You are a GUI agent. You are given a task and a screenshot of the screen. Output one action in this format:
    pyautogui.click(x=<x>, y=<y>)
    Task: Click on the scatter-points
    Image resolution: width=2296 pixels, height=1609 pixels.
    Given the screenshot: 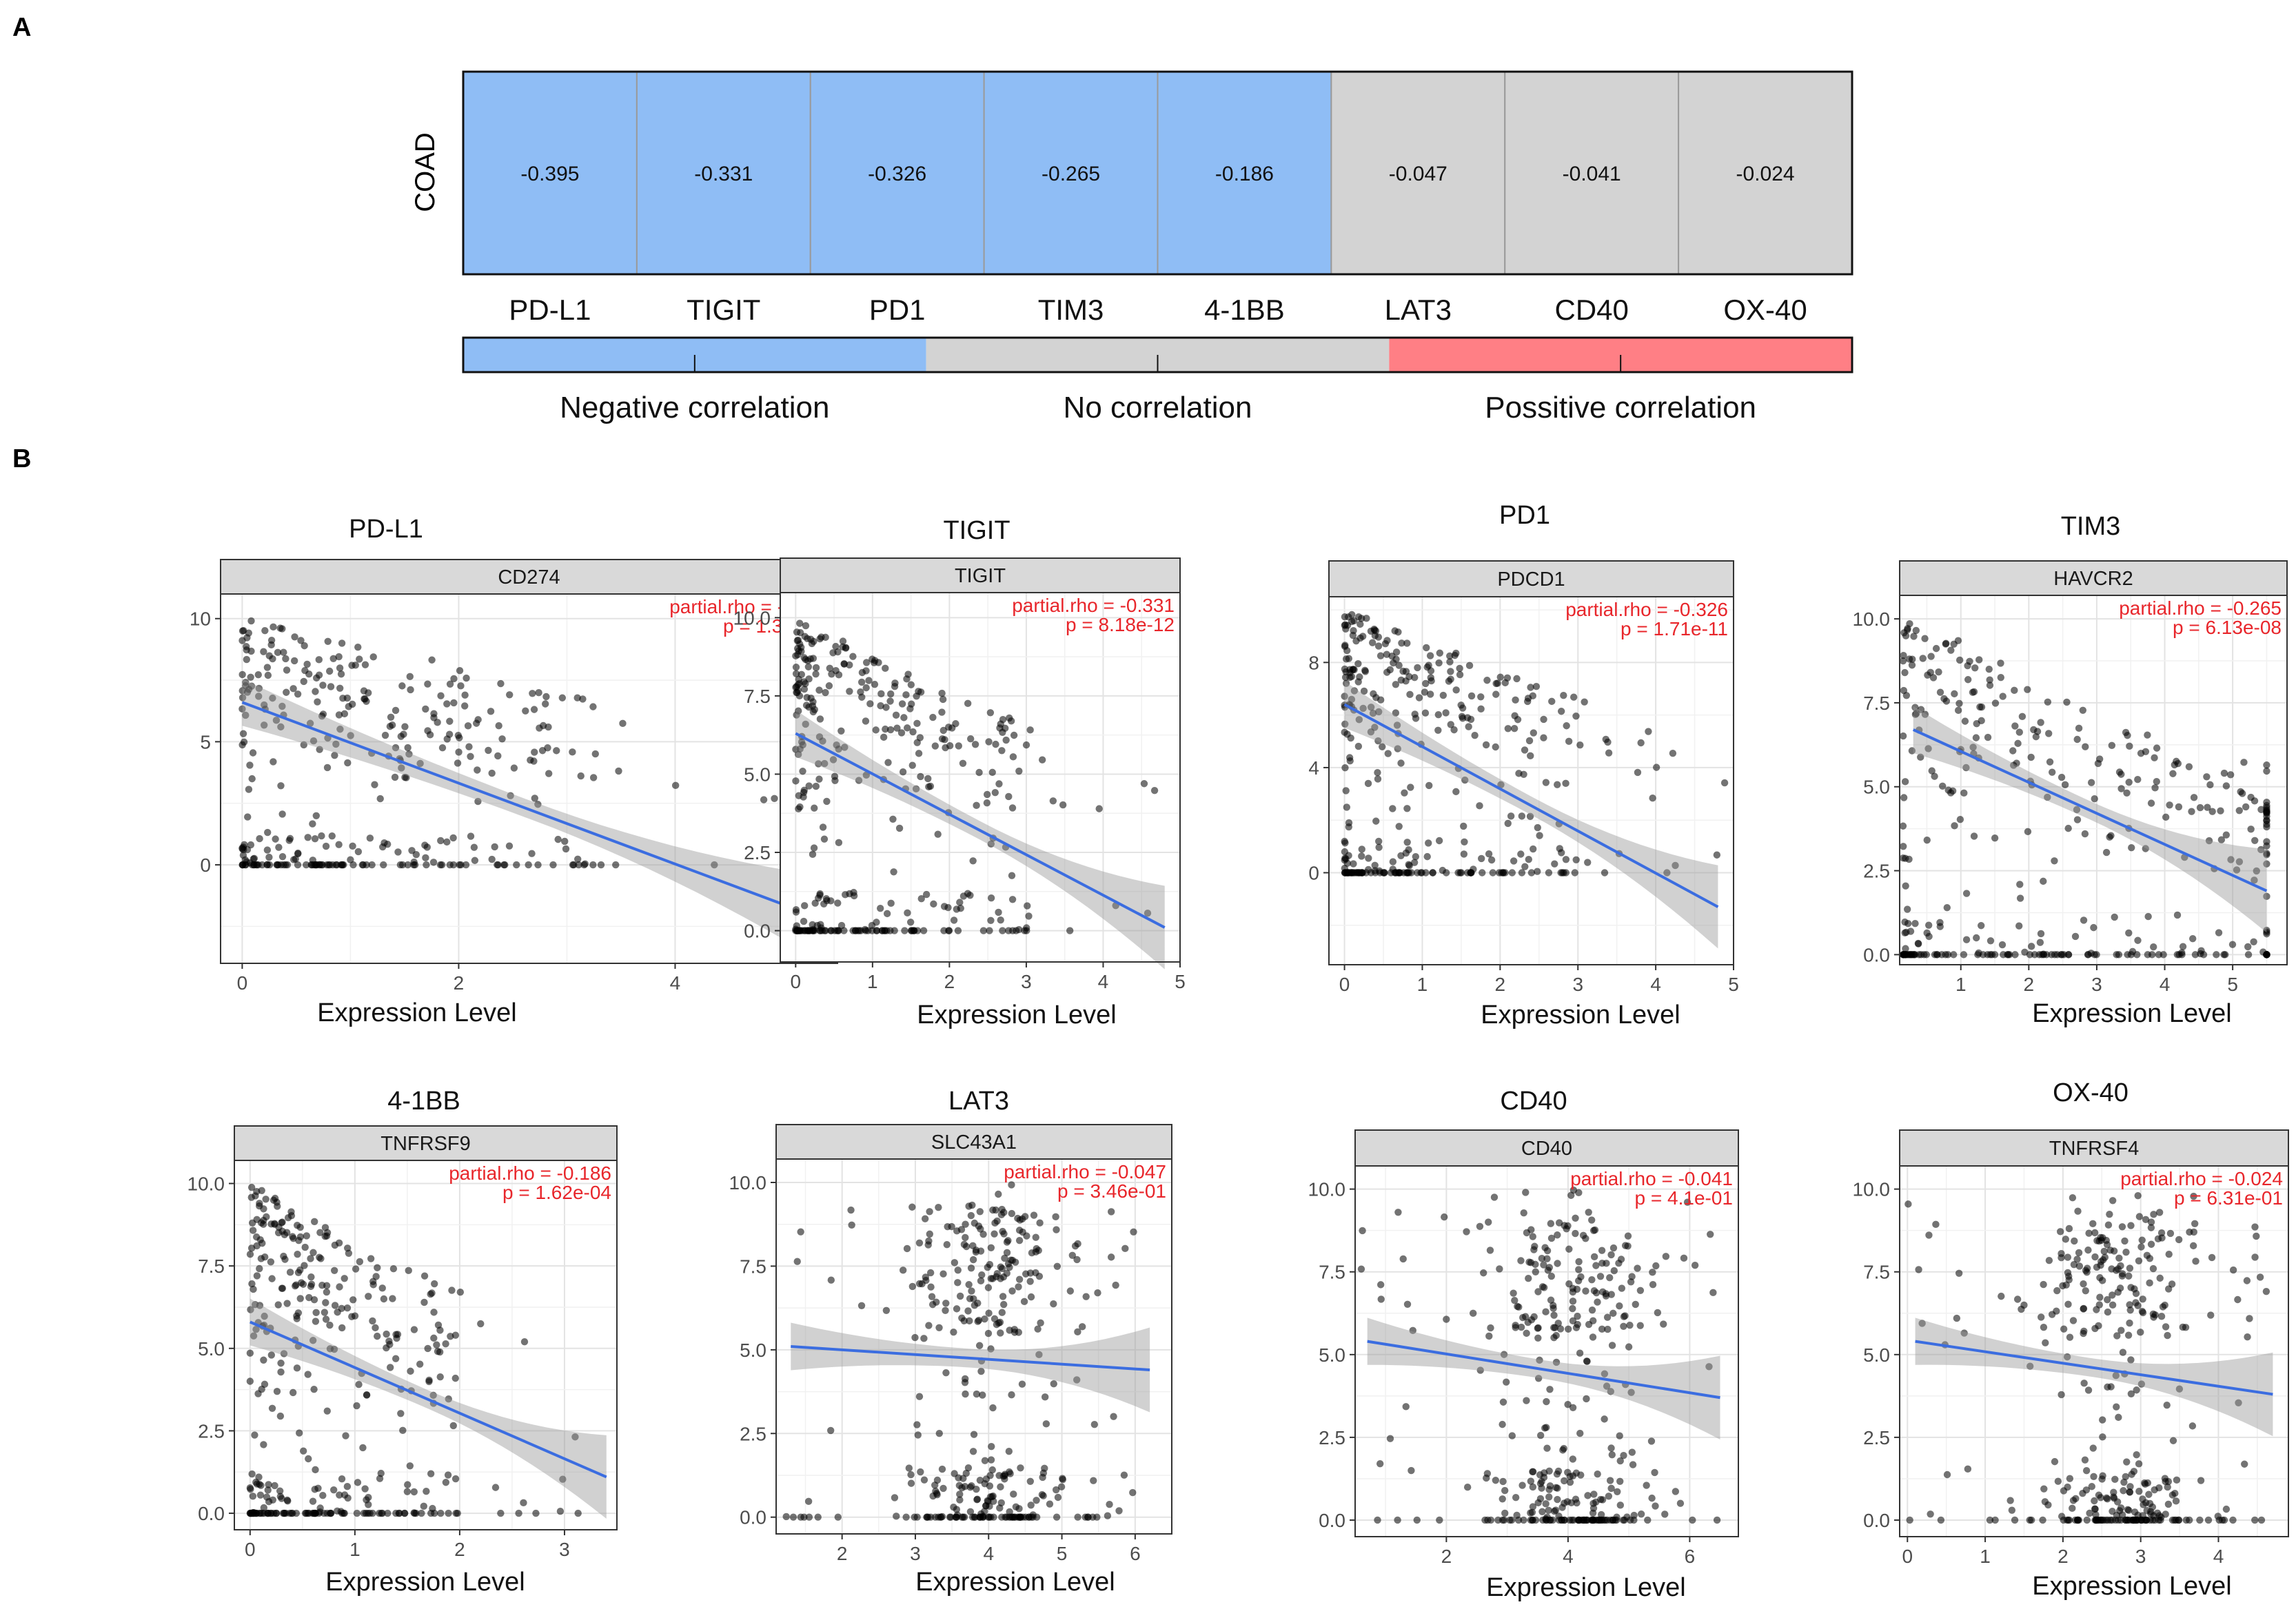 What is the action you would take?
    pyautogui.click(x=959, y=1351)
    